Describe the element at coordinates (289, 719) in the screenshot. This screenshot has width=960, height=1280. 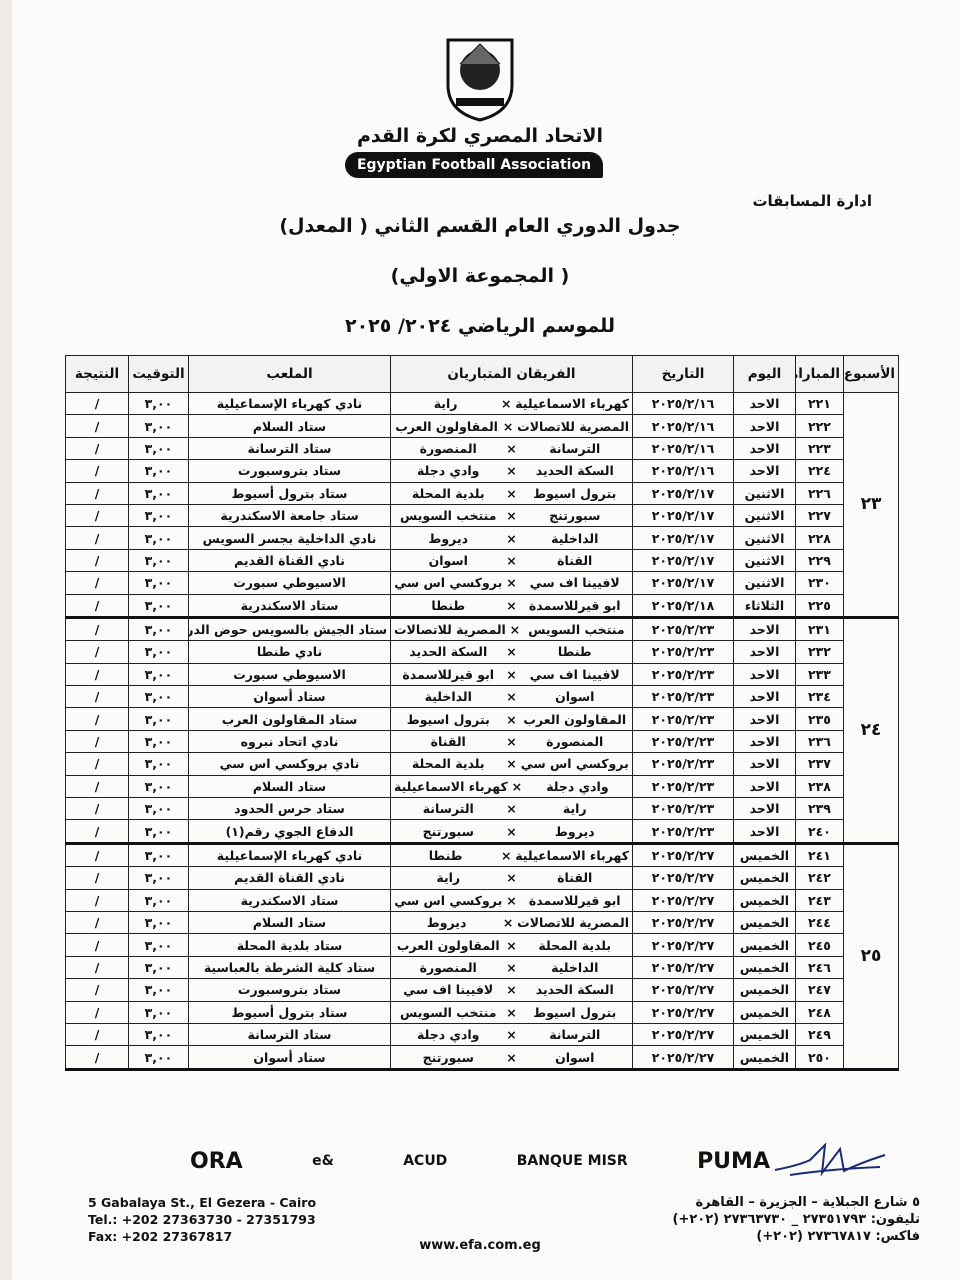
I see `stadium: ستاد المقاولون العرب` at that location.